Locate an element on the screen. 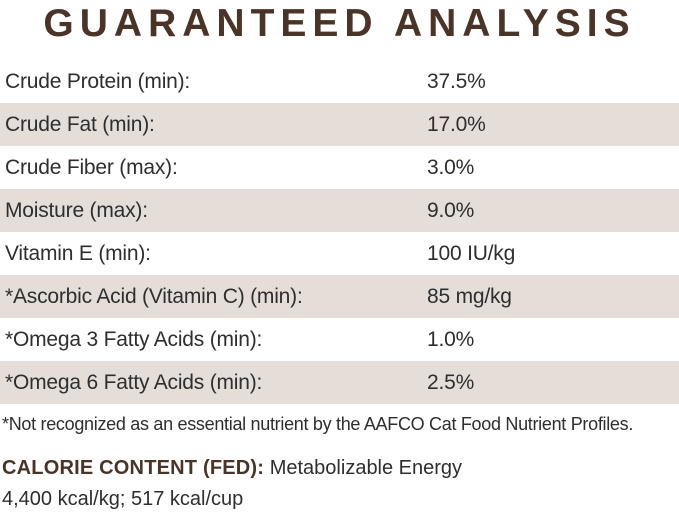  table-row: *Omega 6 Fatty Acids (min): 2.5% is located at coordinates (339, 382).